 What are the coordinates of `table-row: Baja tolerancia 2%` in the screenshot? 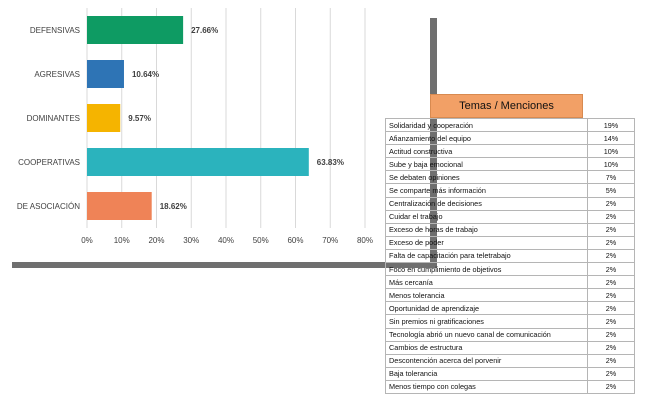 It's located at (510, 373).